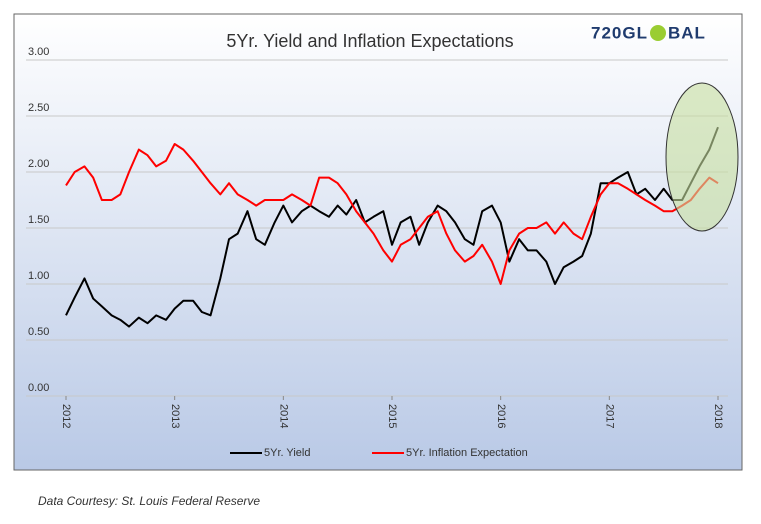 The image size is (761, 524). What do you see at coordinates (38, 52) in the screenshot?
I see `y-tick-label: 3.00` at bounding box center [38, 52].